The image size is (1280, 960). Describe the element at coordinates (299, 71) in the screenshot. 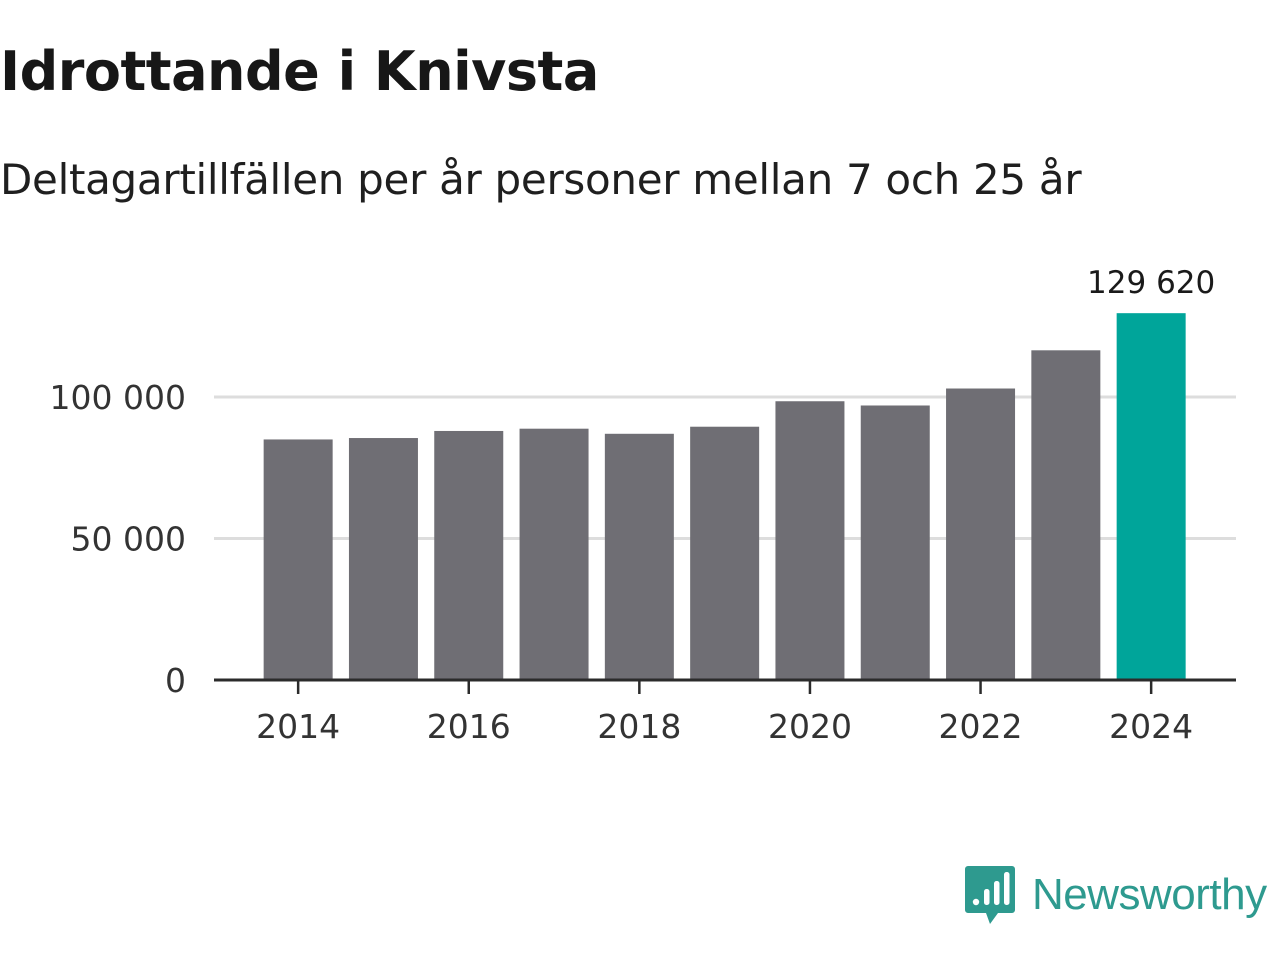

I see `chart-title: Idrottande i Knivsta` at that location.